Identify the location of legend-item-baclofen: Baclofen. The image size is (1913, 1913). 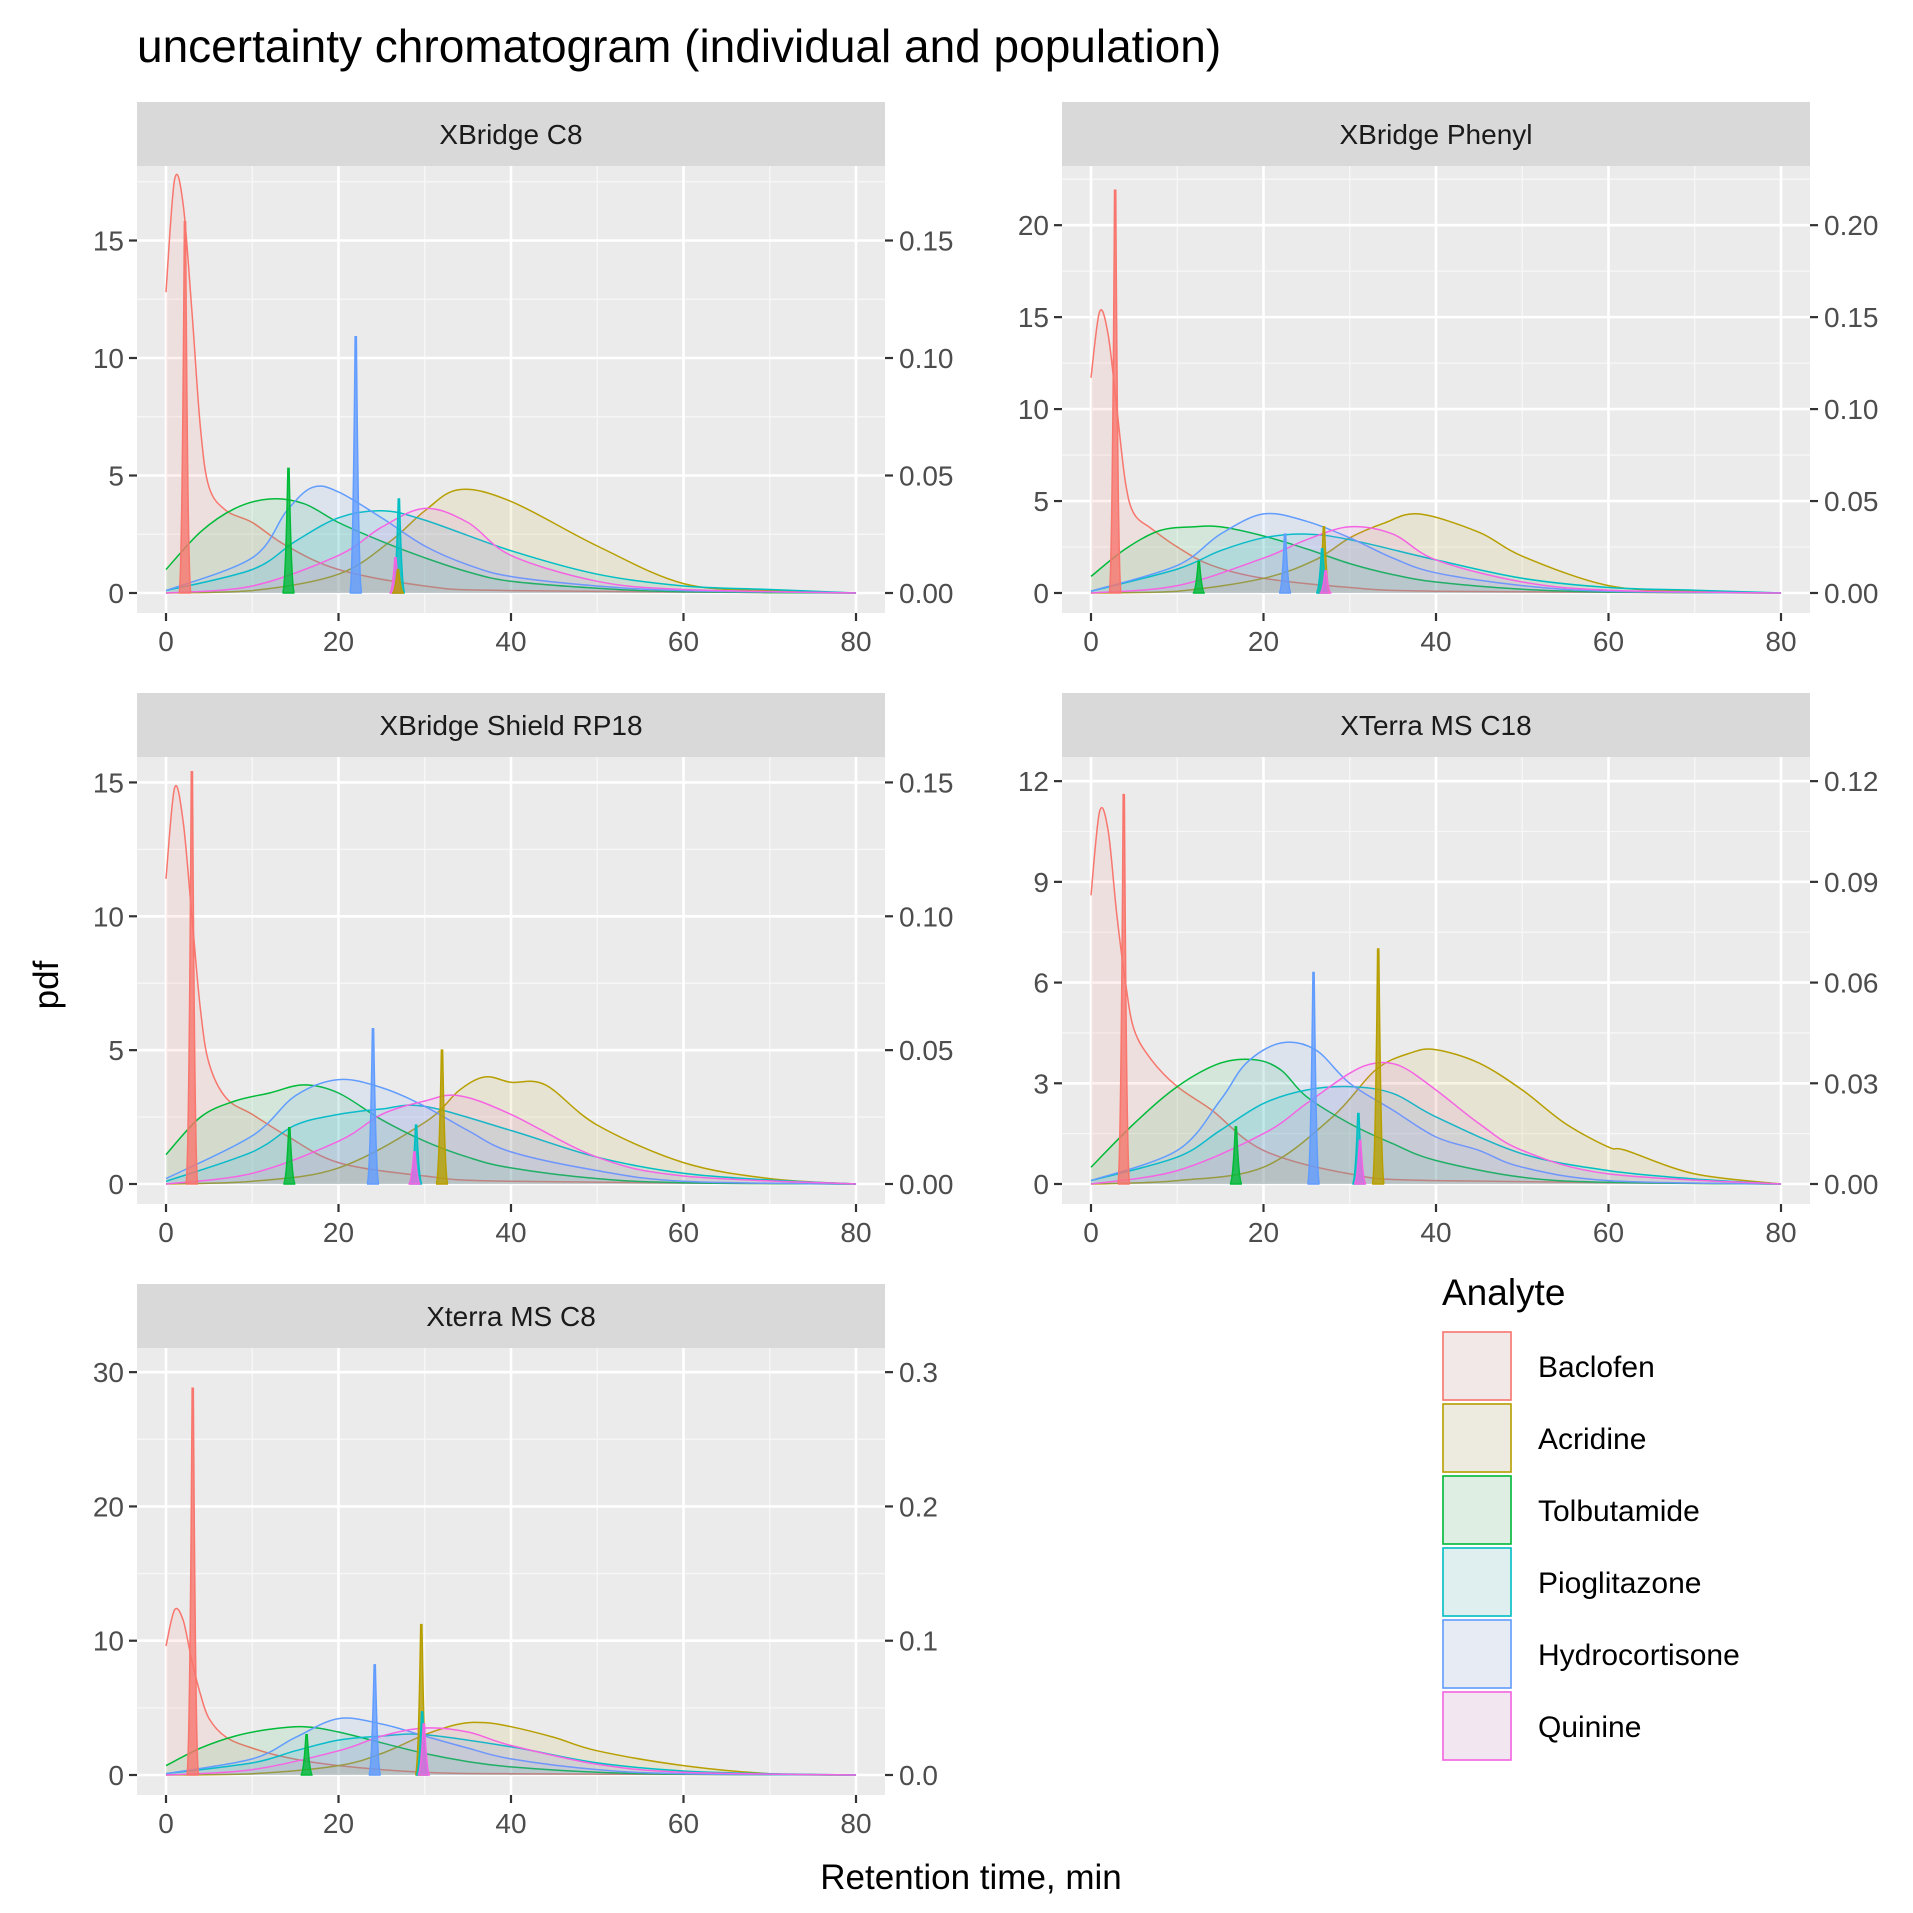
(1548, 1366).